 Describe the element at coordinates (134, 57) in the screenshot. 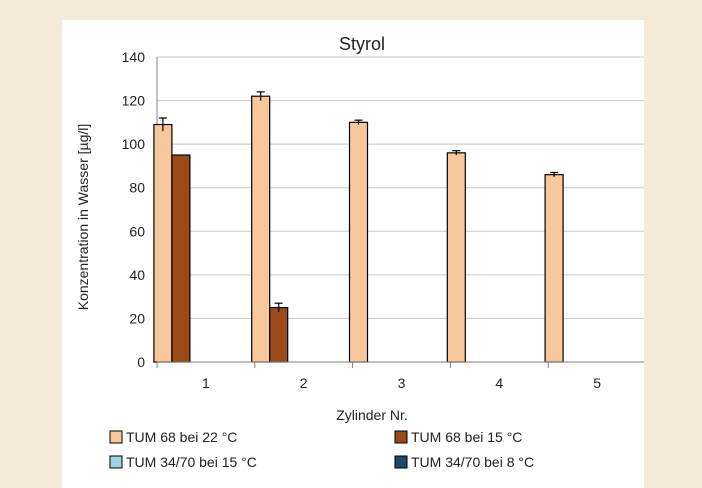

I see `y-tick-label: 140` at that location.